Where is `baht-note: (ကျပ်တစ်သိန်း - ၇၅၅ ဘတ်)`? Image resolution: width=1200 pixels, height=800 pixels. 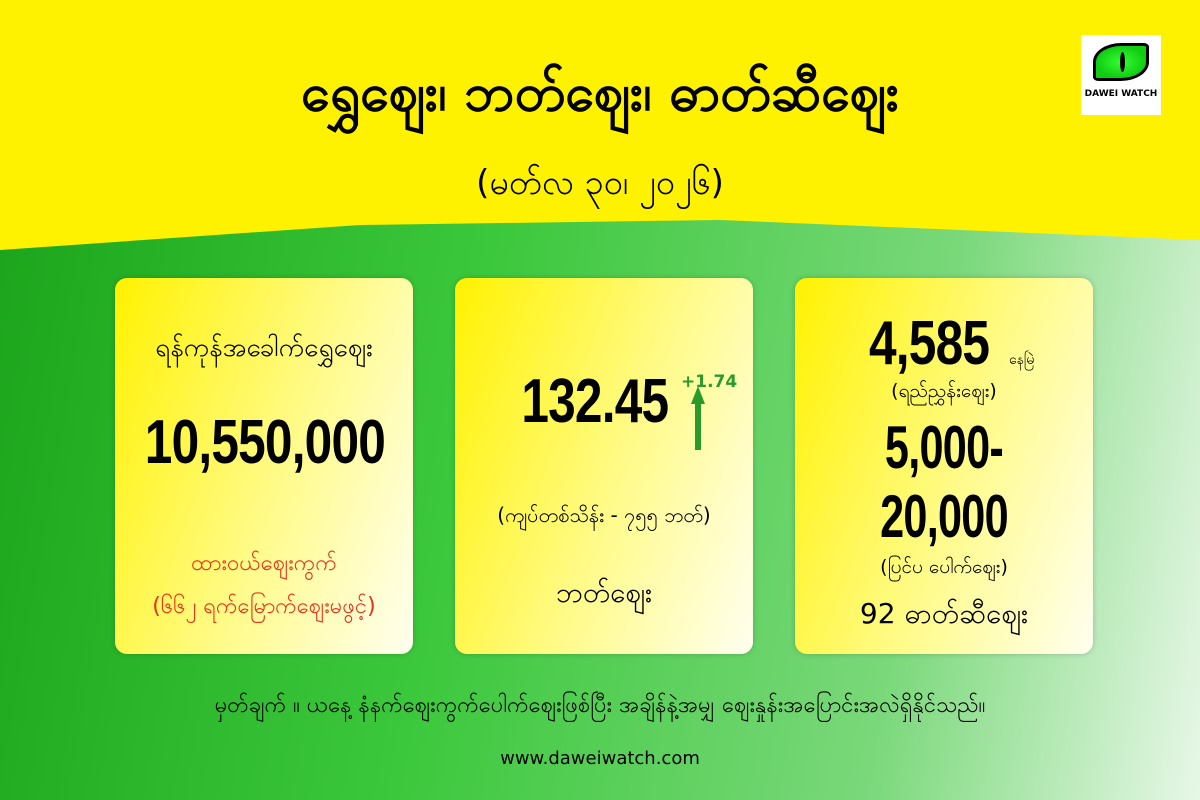 baht-note: (ကျပ်တစ်သိန်း - ၇၅၅ ဘတ်) is located at coordinates (604, 514).